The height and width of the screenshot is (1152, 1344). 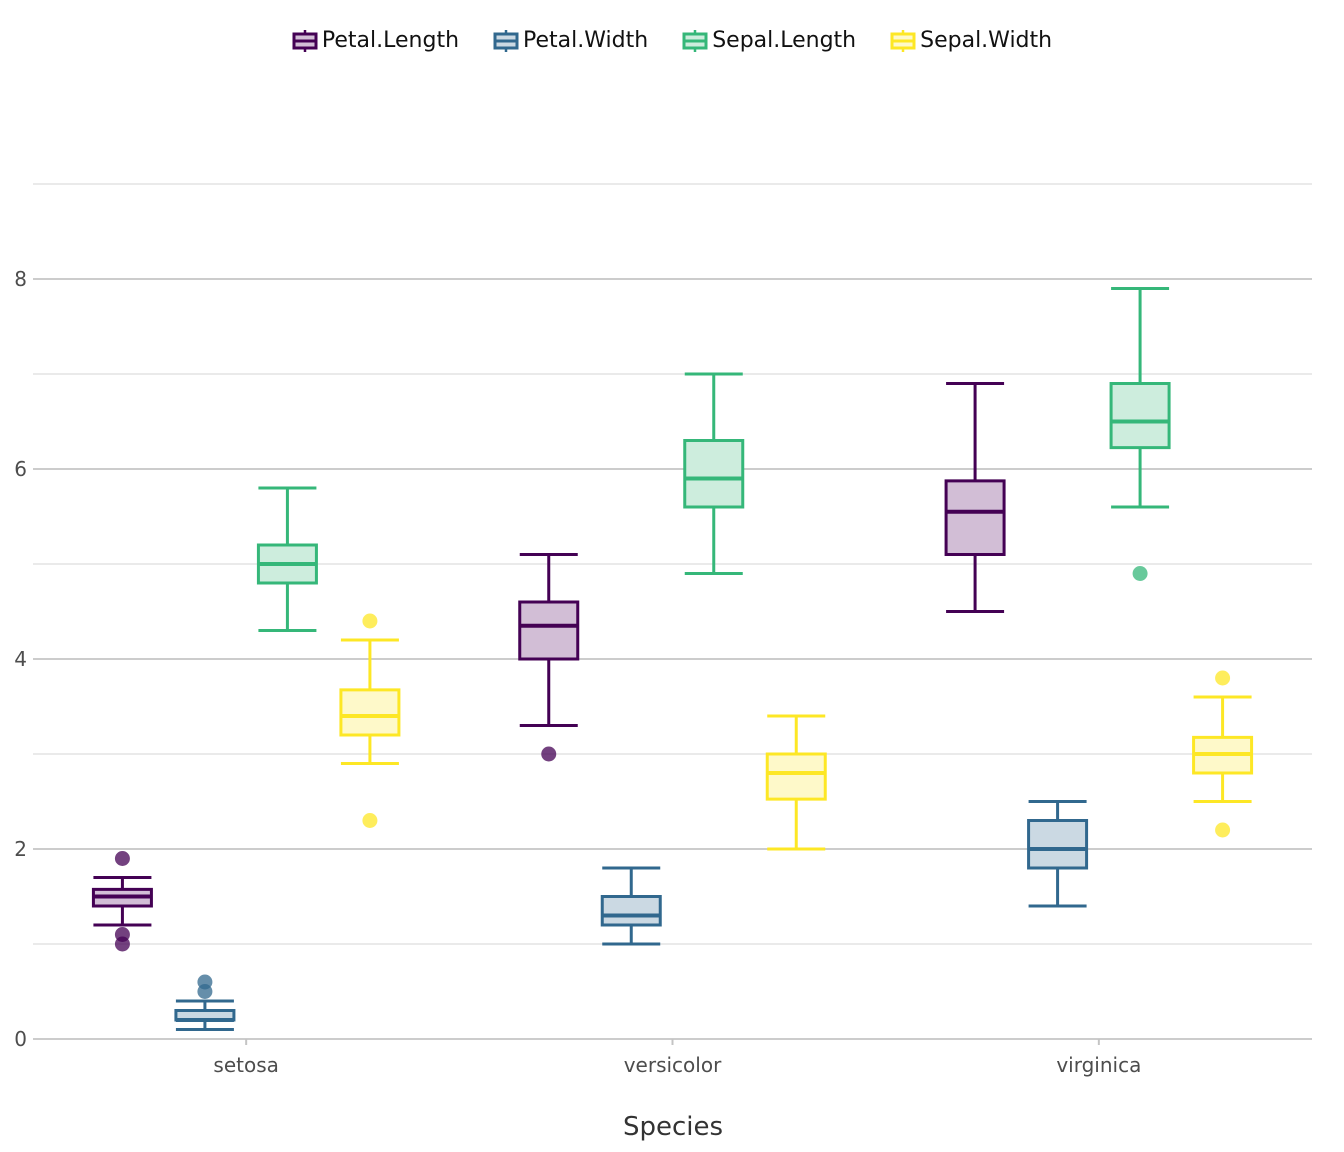 What do you see at coordinates (287, 559) in the screenshot?
I see `box-sepal-length-setosa` at bounding box center [287, 559].